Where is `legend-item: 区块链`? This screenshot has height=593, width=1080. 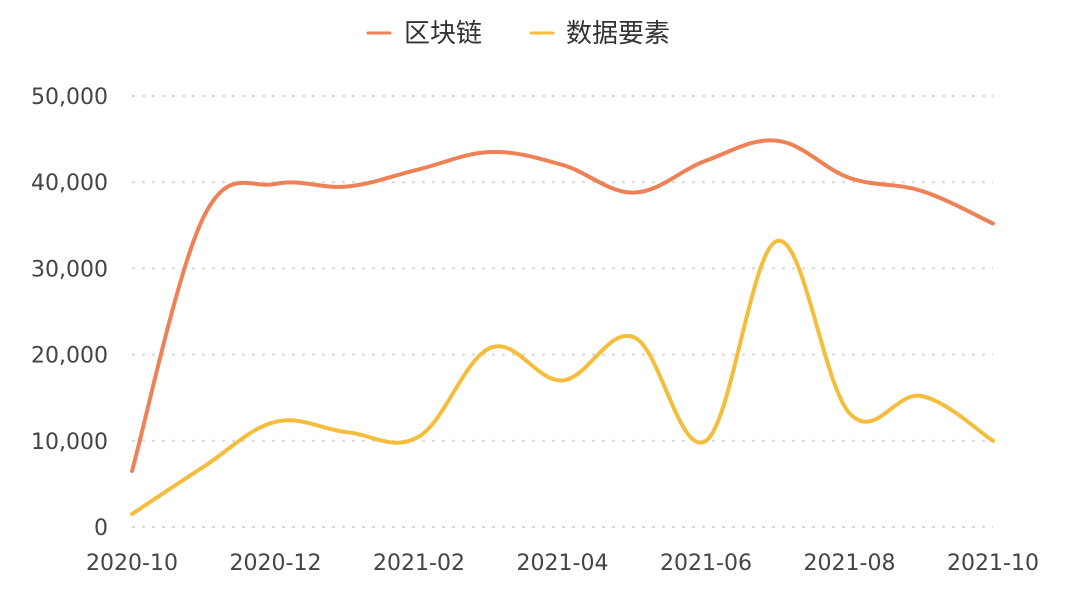 legend-item: 区块链 is located at coordinates (424, 34).